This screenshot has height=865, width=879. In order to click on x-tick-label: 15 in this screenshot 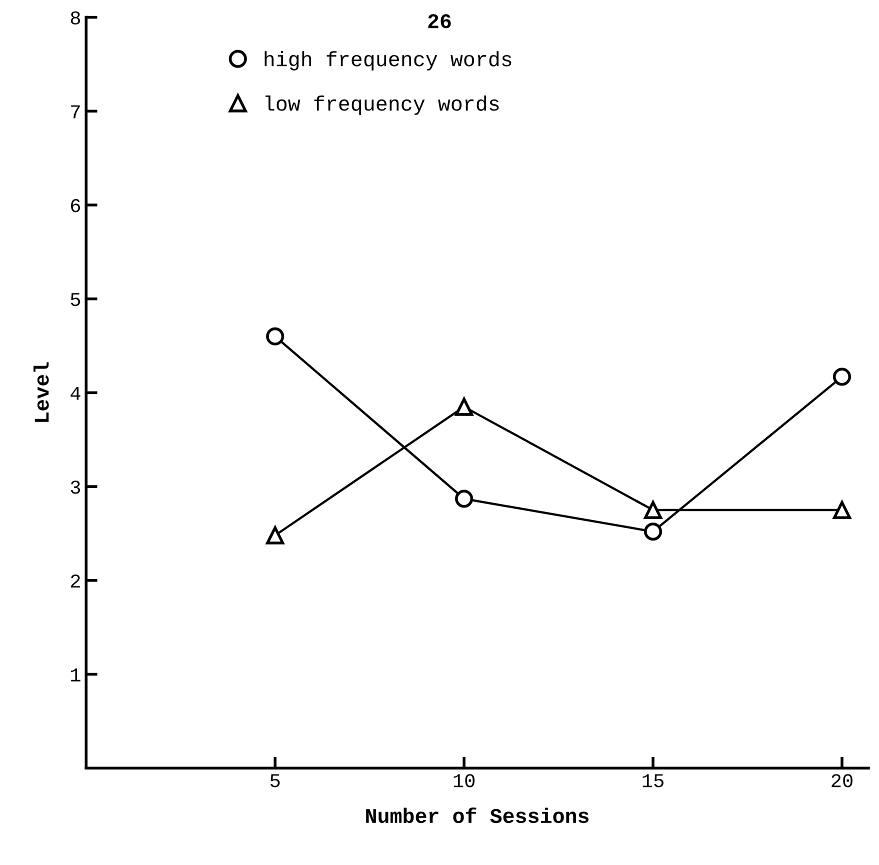, I will do `click(653, 781)`.